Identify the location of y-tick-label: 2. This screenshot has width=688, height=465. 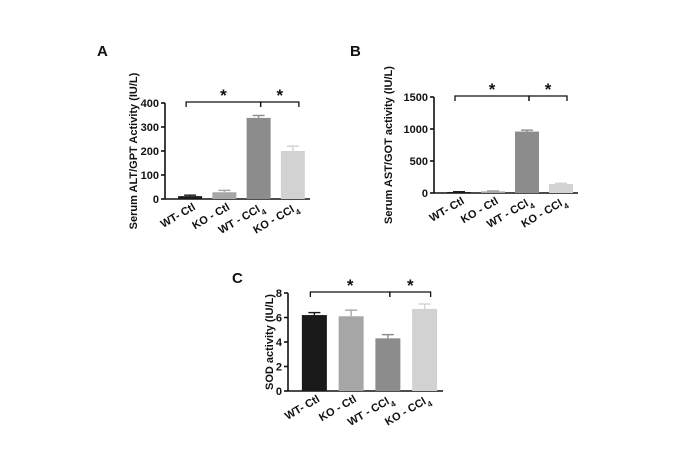
(279, 368).